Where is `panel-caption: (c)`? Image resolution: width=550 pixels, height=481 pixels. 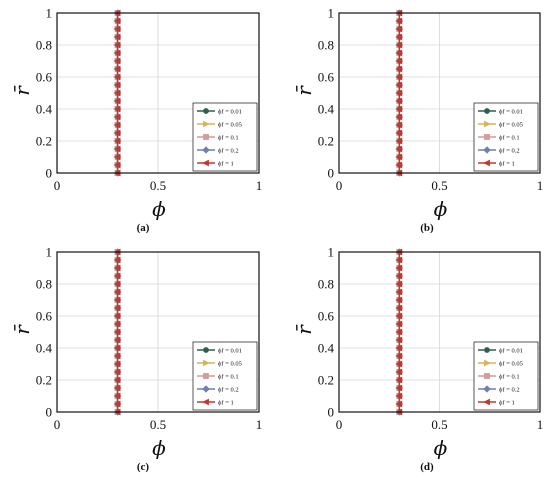
panel-caption: (c) is located at coordinates (143, 467).